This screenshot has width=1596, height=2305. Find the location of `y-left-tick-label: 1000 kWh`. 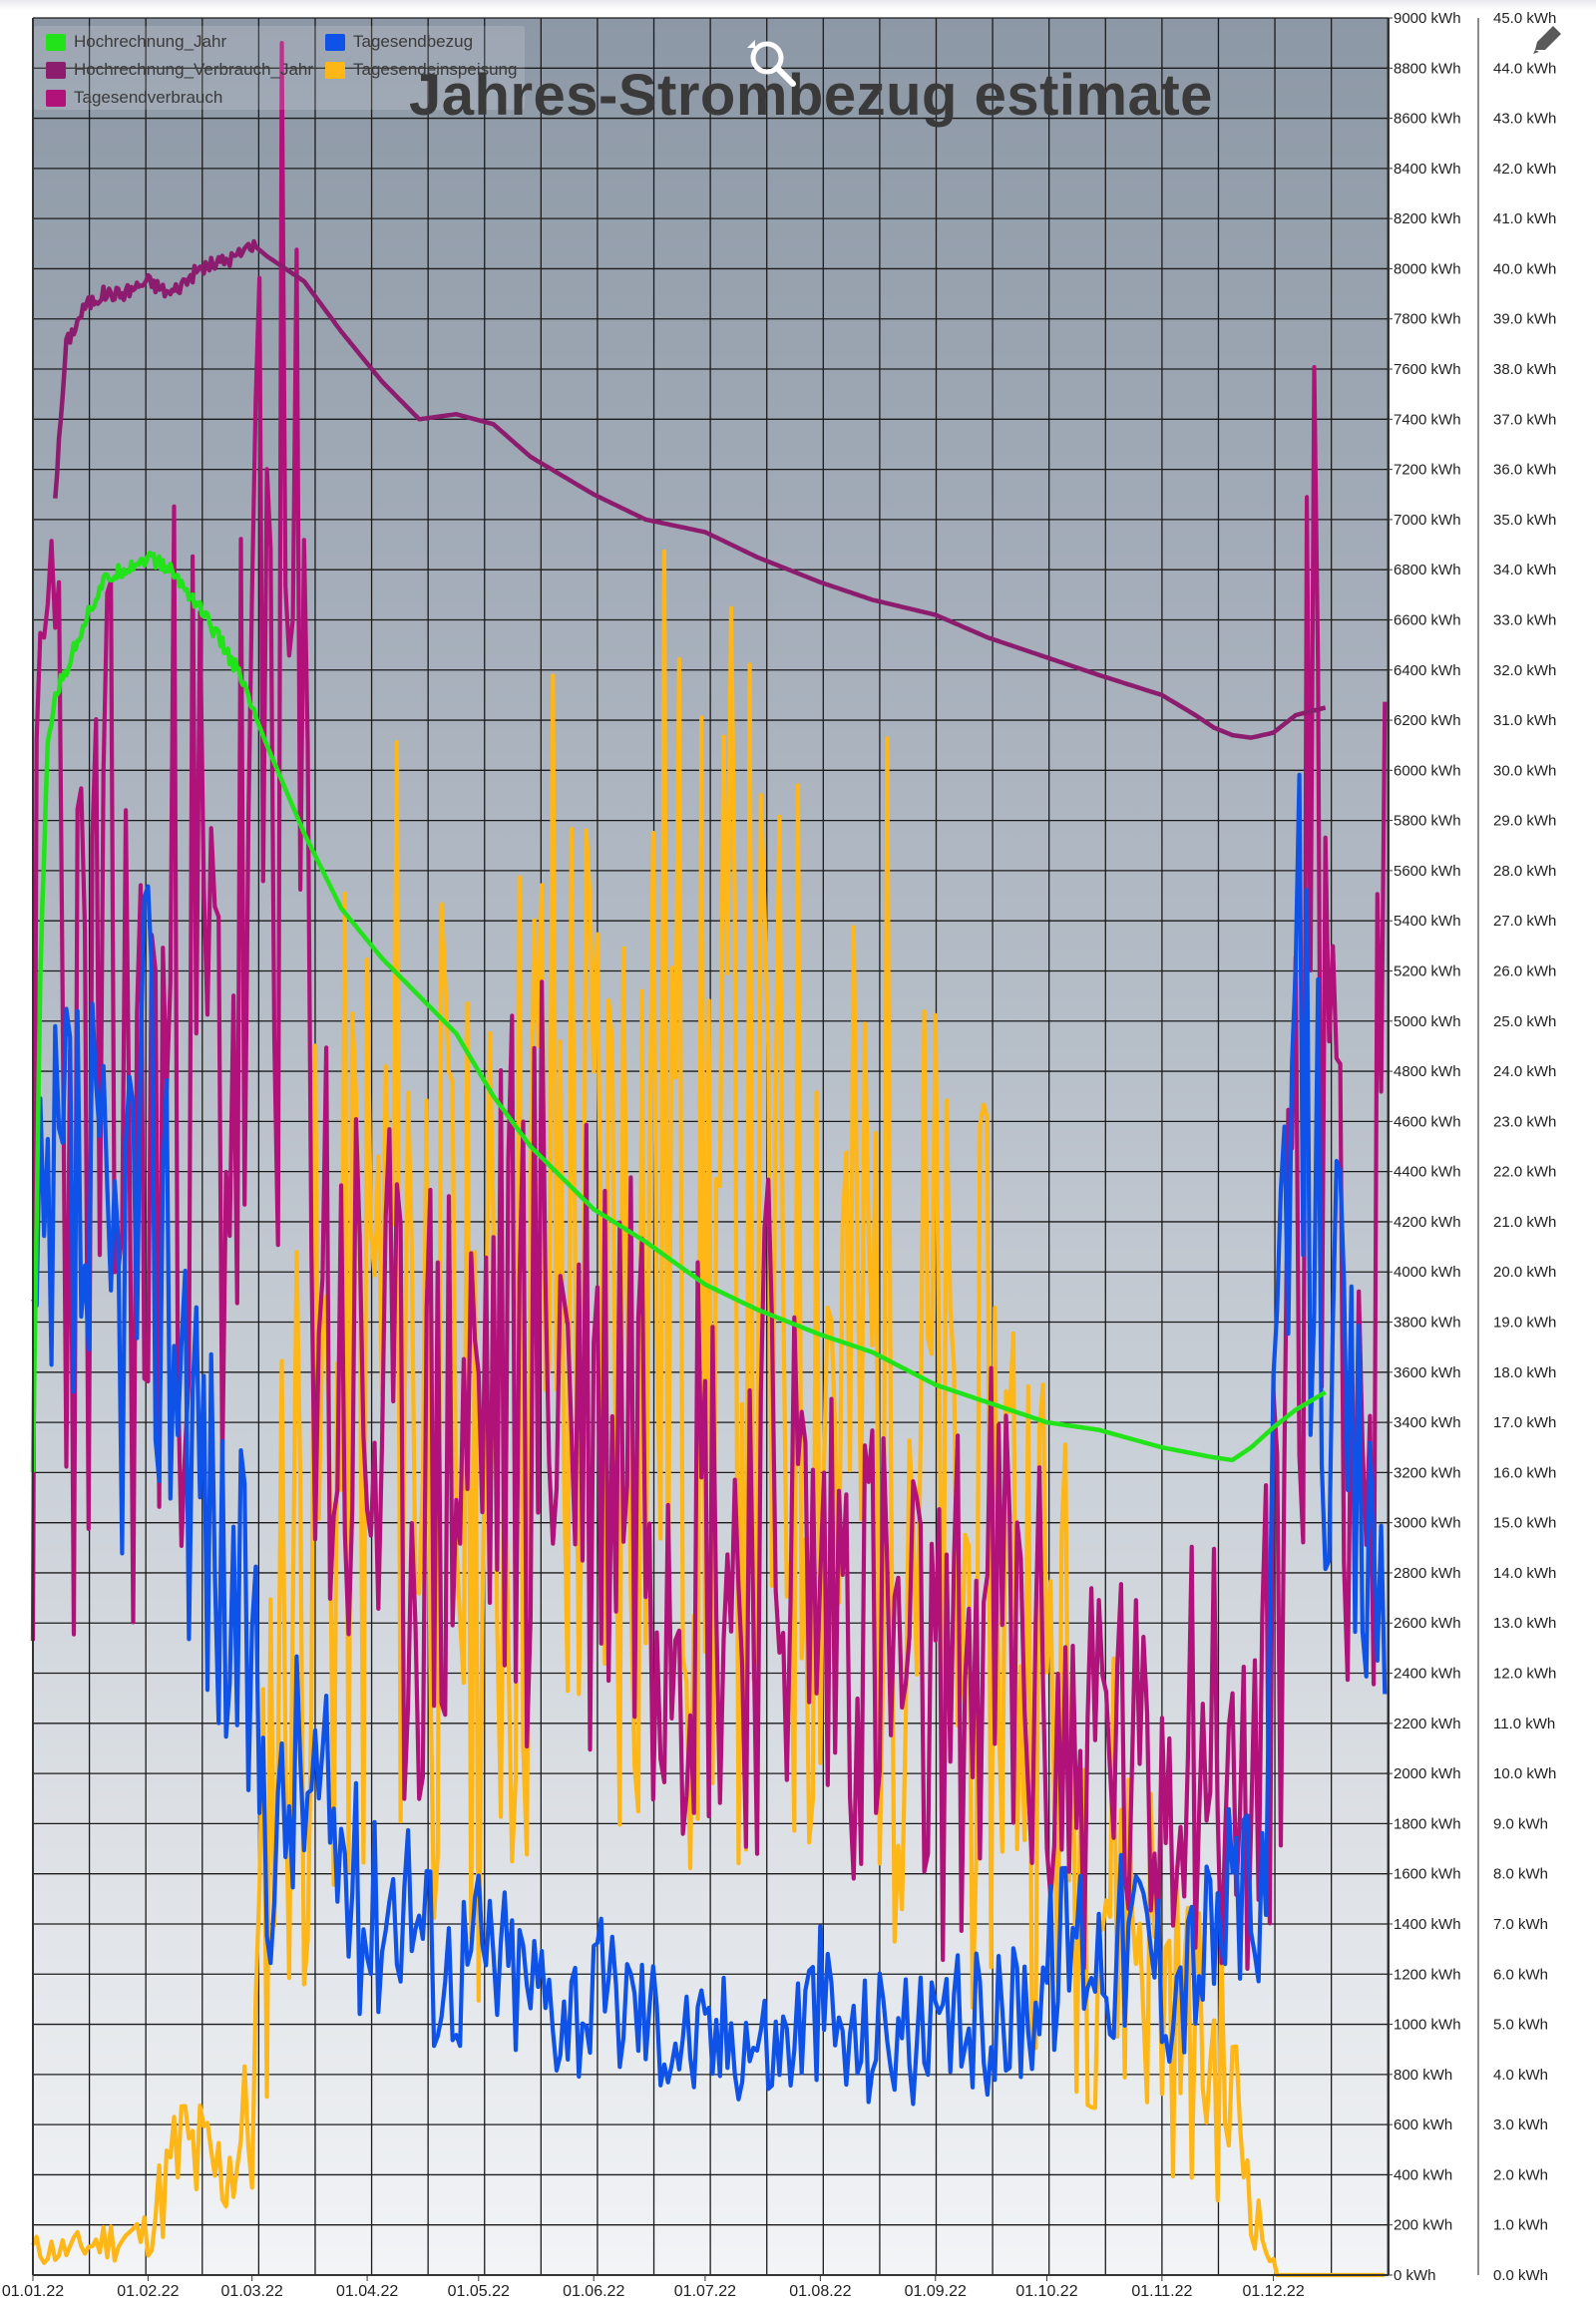

y-left-tick-label: 1000 kWh is located at coordinates (1427, 2025).